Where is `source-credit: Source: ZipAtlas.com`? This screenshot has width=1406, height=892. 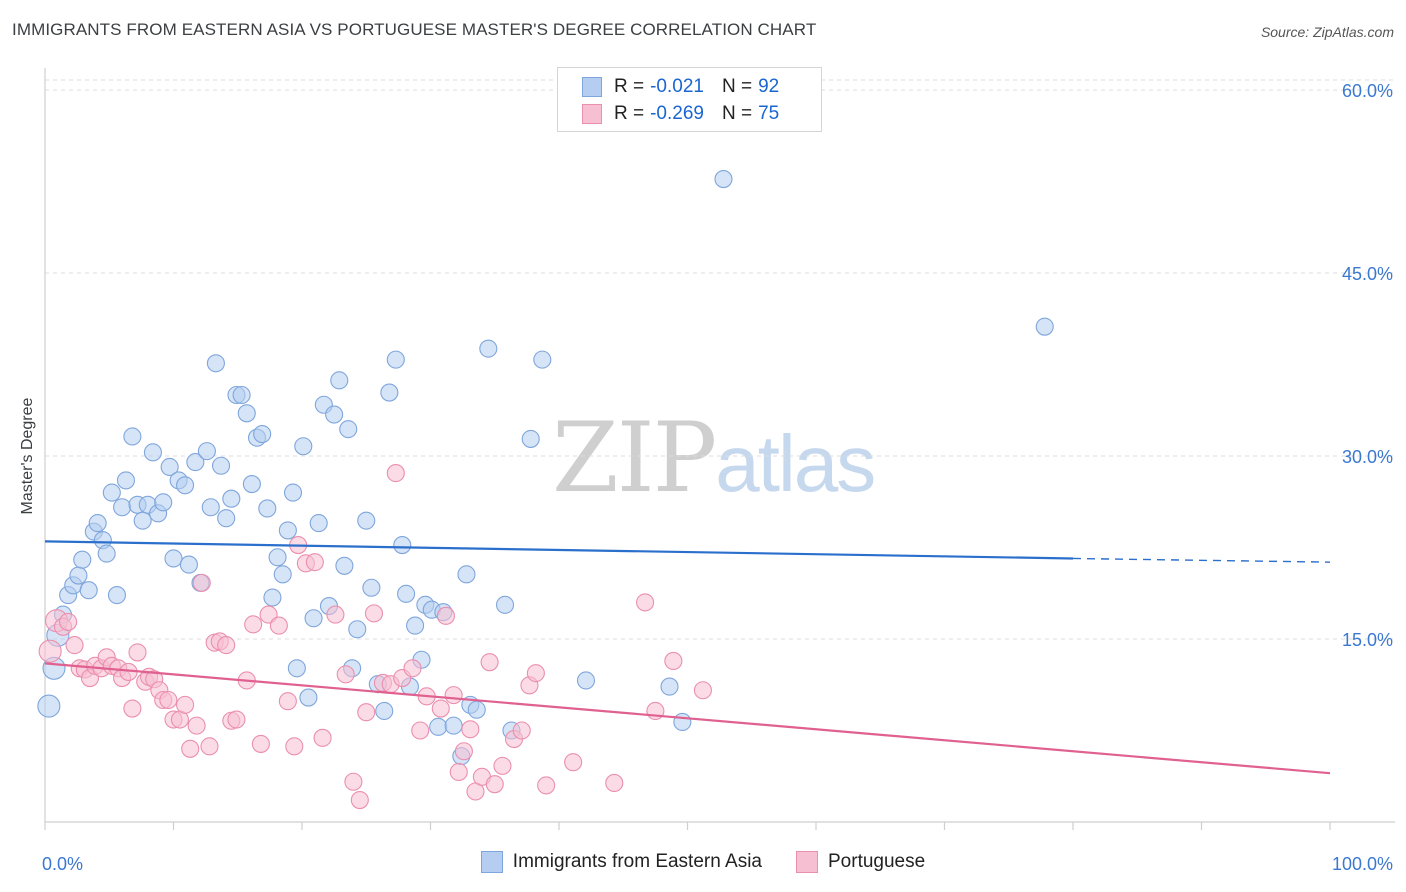 source-credit: Source: ZipAtlas.com is located at coordinates (1327, 32).